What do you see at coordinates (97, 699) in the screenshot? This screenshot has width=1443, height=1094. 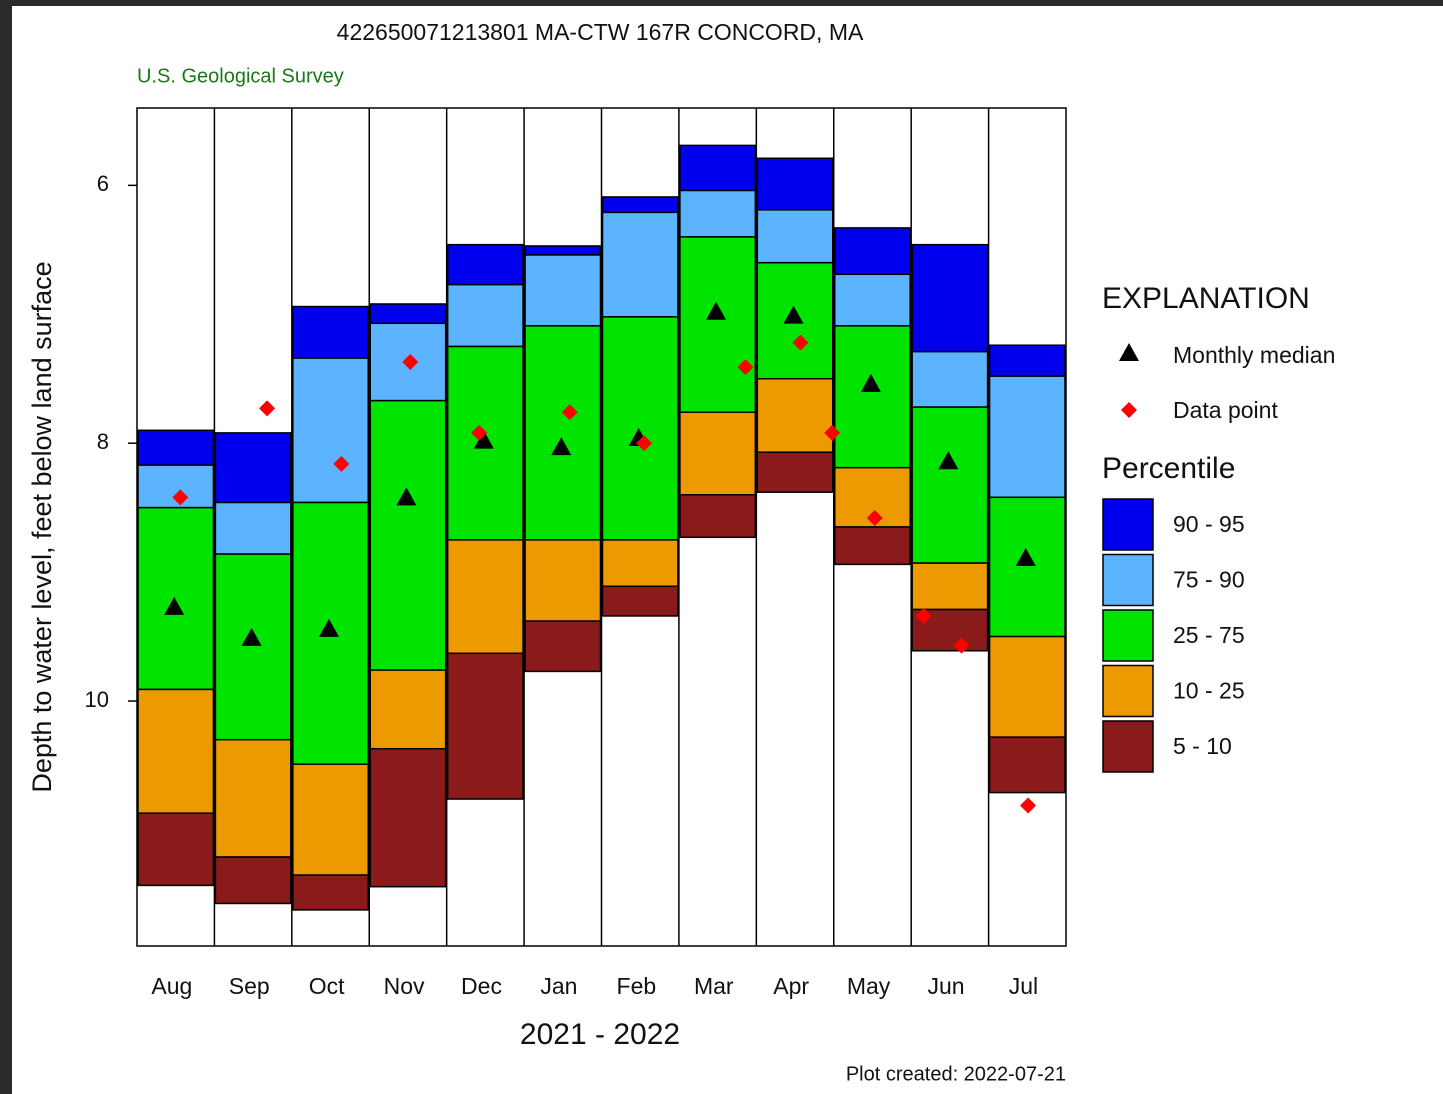 I see `y-tick-label: 10` at bounding box center [97, 699].